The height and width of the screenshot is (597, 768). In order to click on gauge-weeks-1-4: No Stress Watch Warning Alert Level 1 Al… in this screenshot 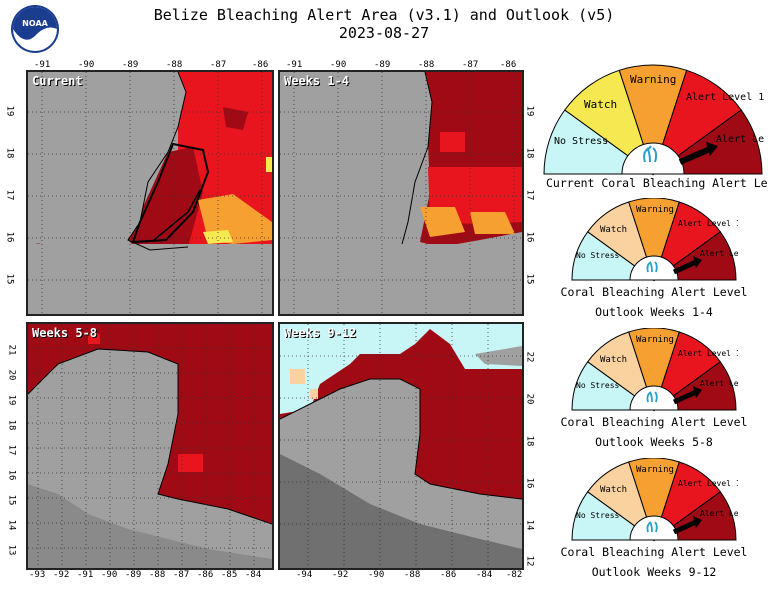, I will do `click(654, 240)`.